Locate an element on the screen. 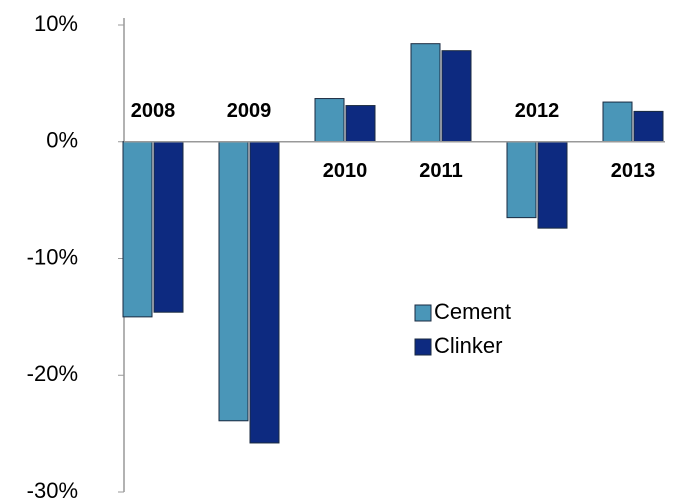 The height and width of the screenshot is (502, 675). legend-label: Cement is located at coordinates (472, 311).